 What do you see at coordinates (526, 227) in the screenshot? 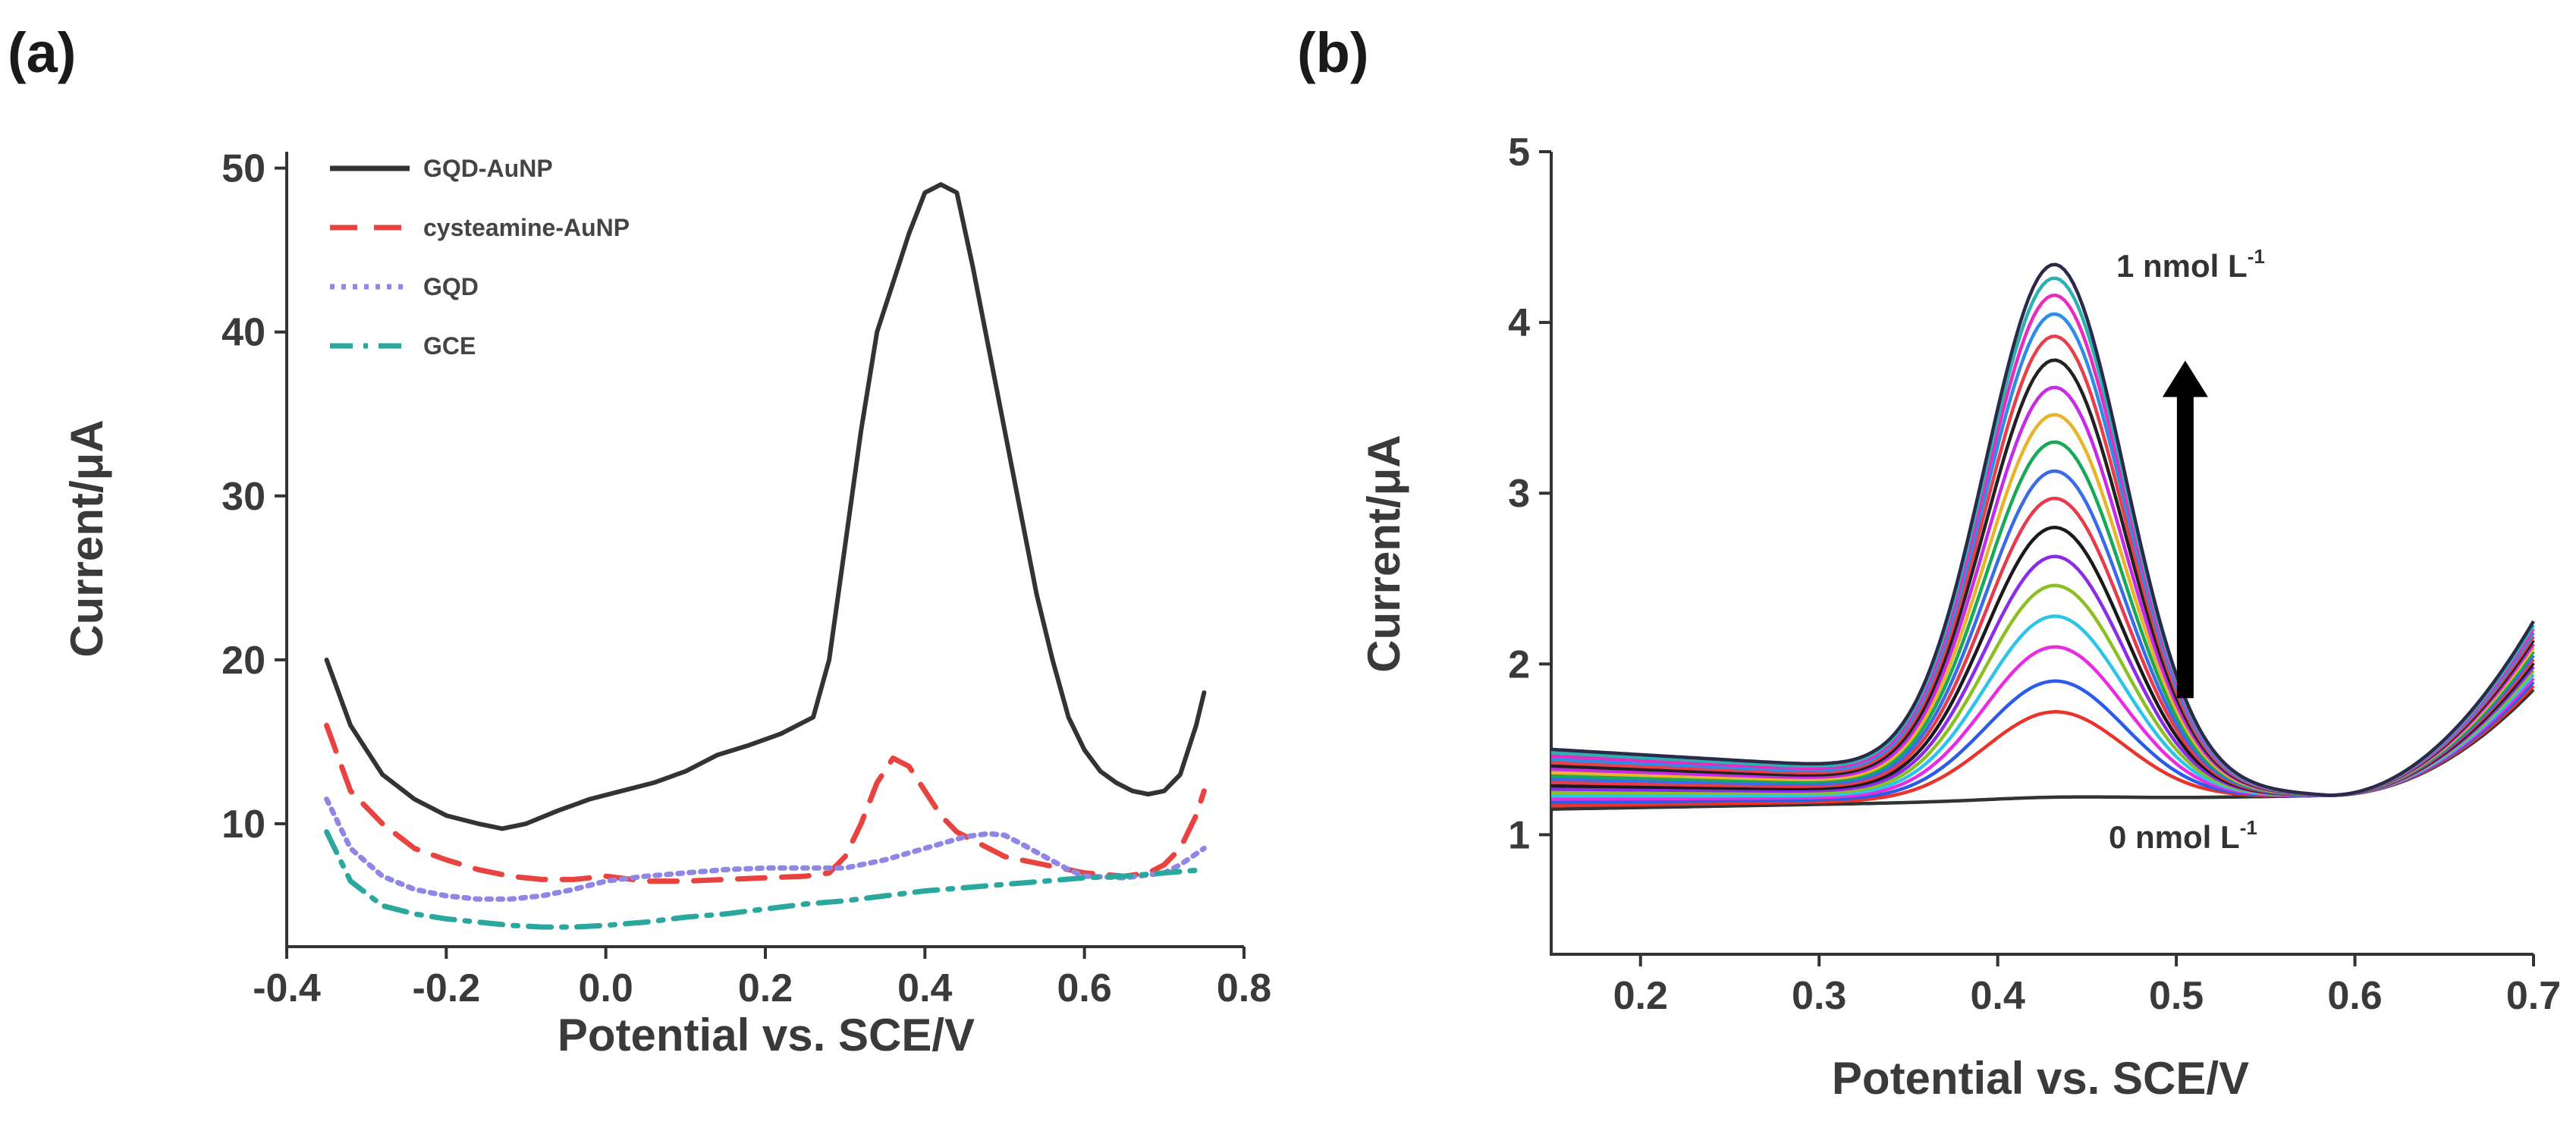
I see `legend-label-cysteamine-aunp: cysteamine-AuNP` at bounding box center [526, 227].